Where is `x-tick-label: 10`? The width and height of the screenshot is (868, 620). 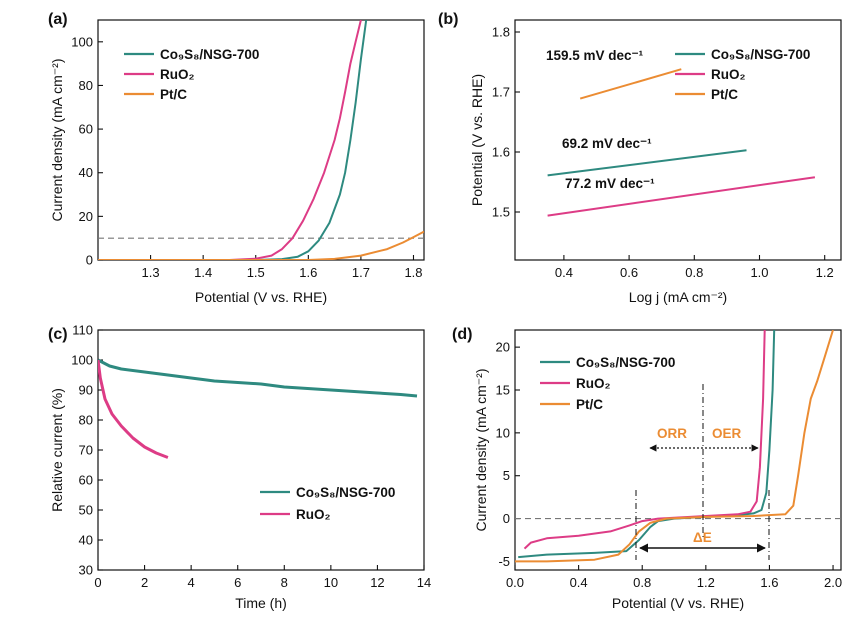
x-tick-label: 10 is located at coordinates (331, 582).